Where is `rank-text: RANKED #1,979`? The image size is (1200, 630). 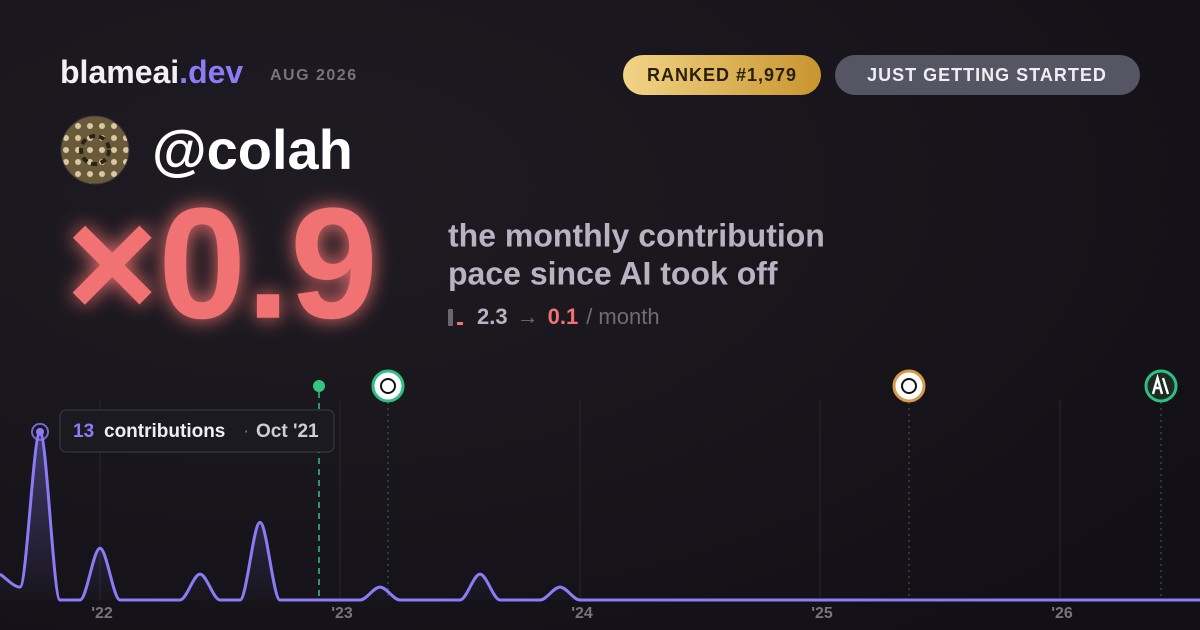 rank-text: RANKED #1,979 is located at coordinates (722, 75).